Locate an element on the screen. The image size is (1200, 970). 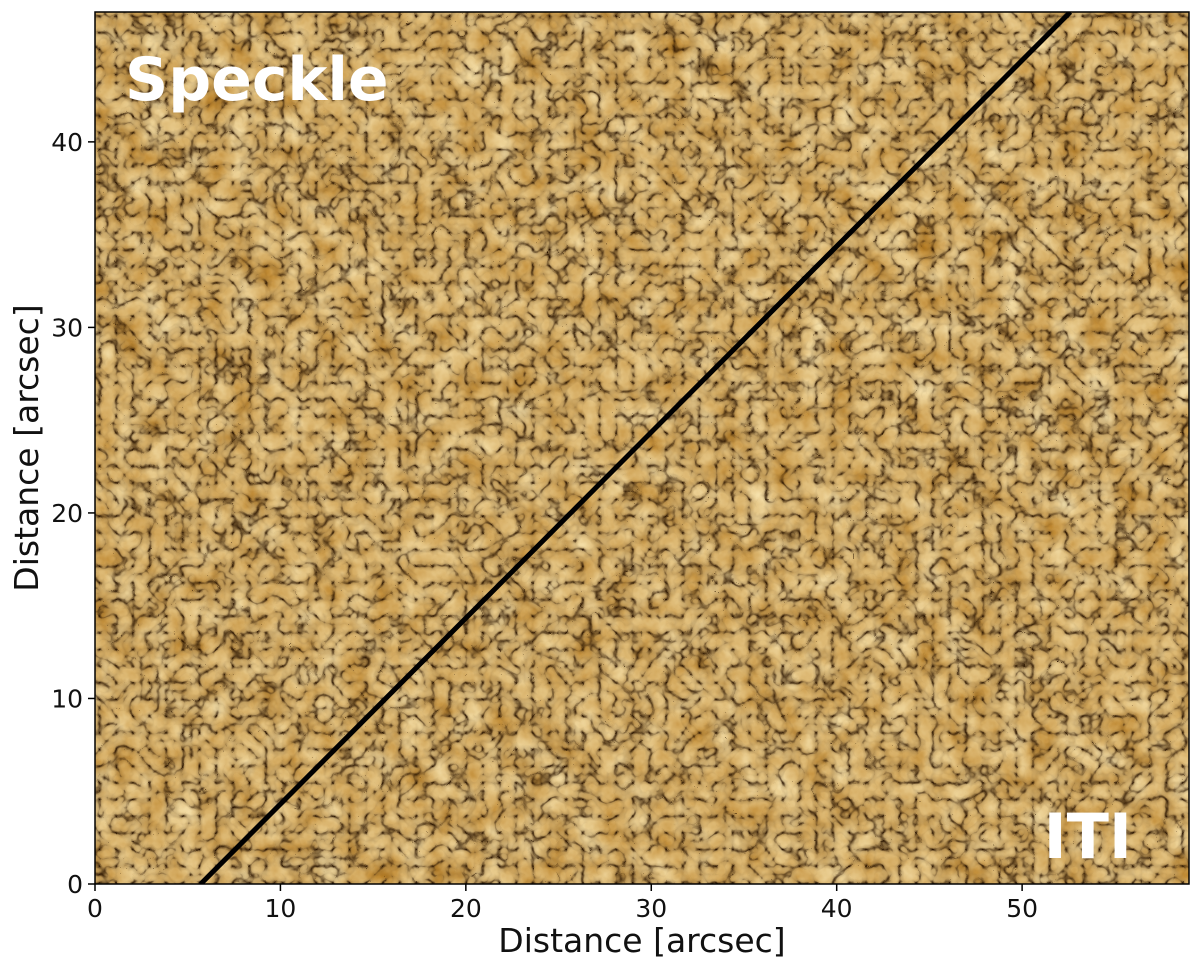
y-axis-ticks: 0 10 20 30 40 is located at coordinates (73, 513).